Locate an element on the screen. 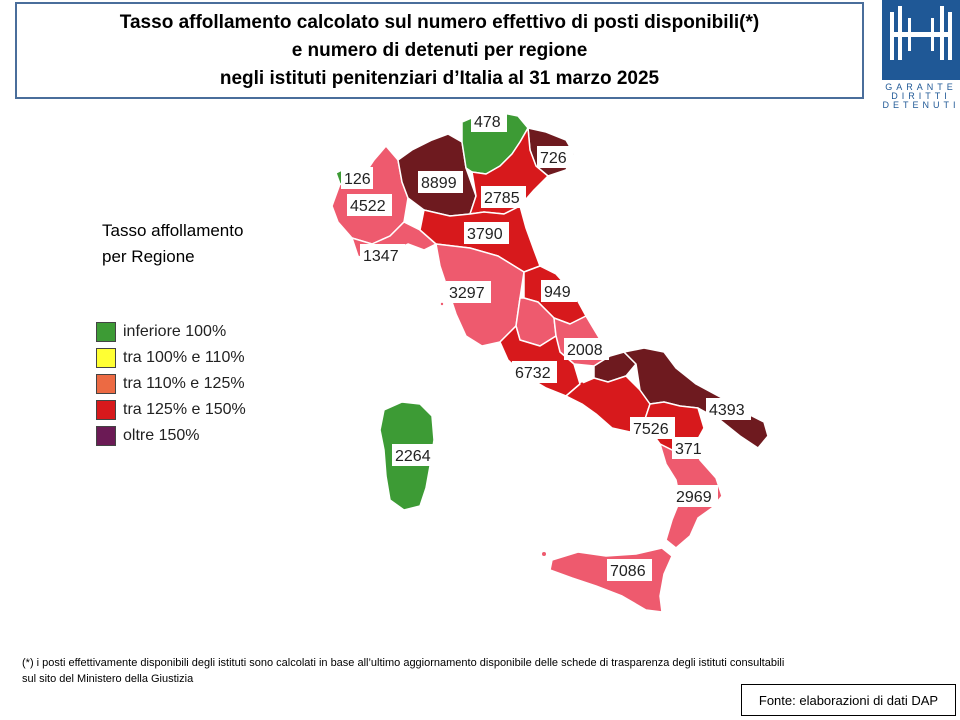 Image resolution: width=960 pixels, height=720 pixels. source-text: Fonte: elaborazioni di dati DAP is located at coordinates (848, 700).